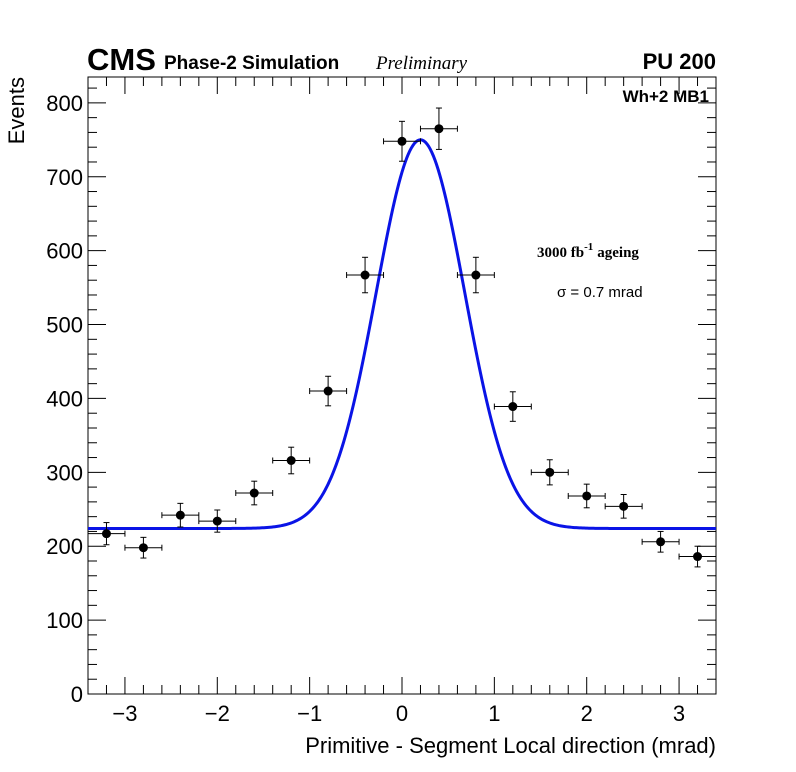 This screenshot has height=772, width=796. What do you see at coordinates (251, 63) in the screenshot?
I see `simulation-label: Phase-2 Simulation` at bounding box center [251, 63].